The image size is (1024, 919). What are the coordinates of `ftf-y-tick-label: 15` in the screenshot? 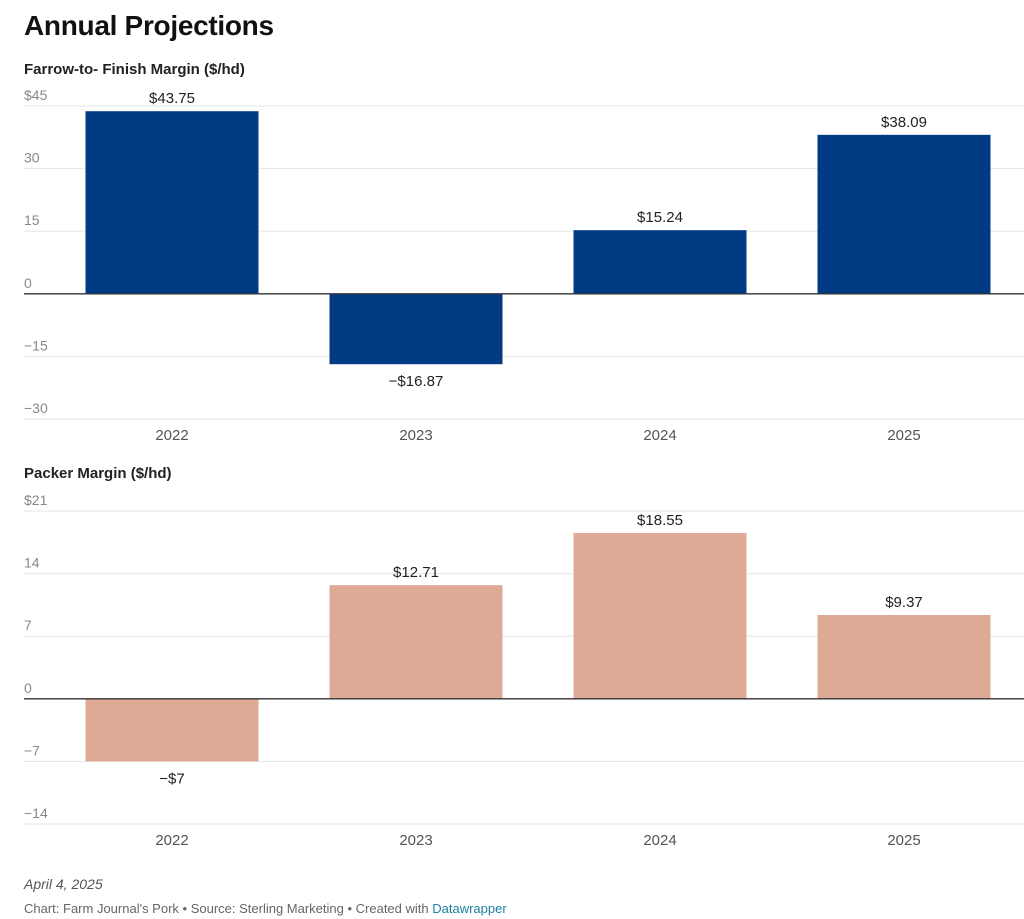 It's located at (32, 220).